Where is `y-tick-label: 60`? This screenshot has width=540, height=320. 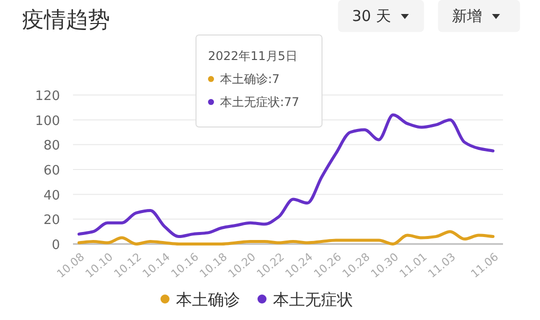
y-tick-label: 60 is located at coordinates (51, 171).